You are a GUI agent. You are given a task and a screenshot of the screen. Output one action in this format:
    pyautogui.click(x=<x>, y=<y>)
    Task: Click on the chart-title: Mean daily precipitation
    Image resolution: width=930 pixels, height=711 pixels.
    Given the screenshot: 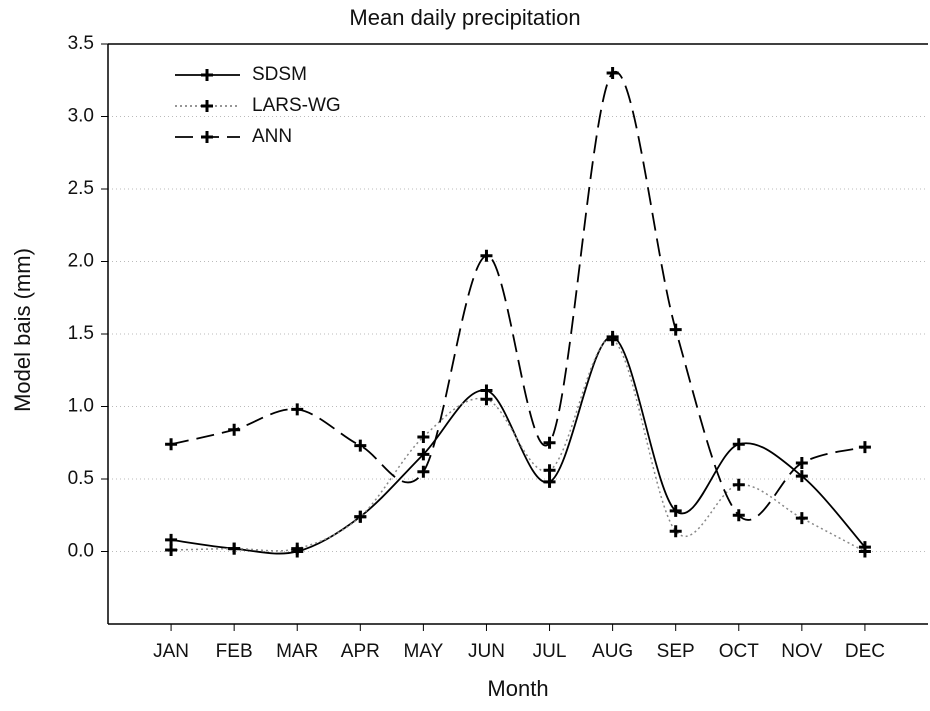 What is the action you would take?
    pyautogui.click(x=464, y=17)
    